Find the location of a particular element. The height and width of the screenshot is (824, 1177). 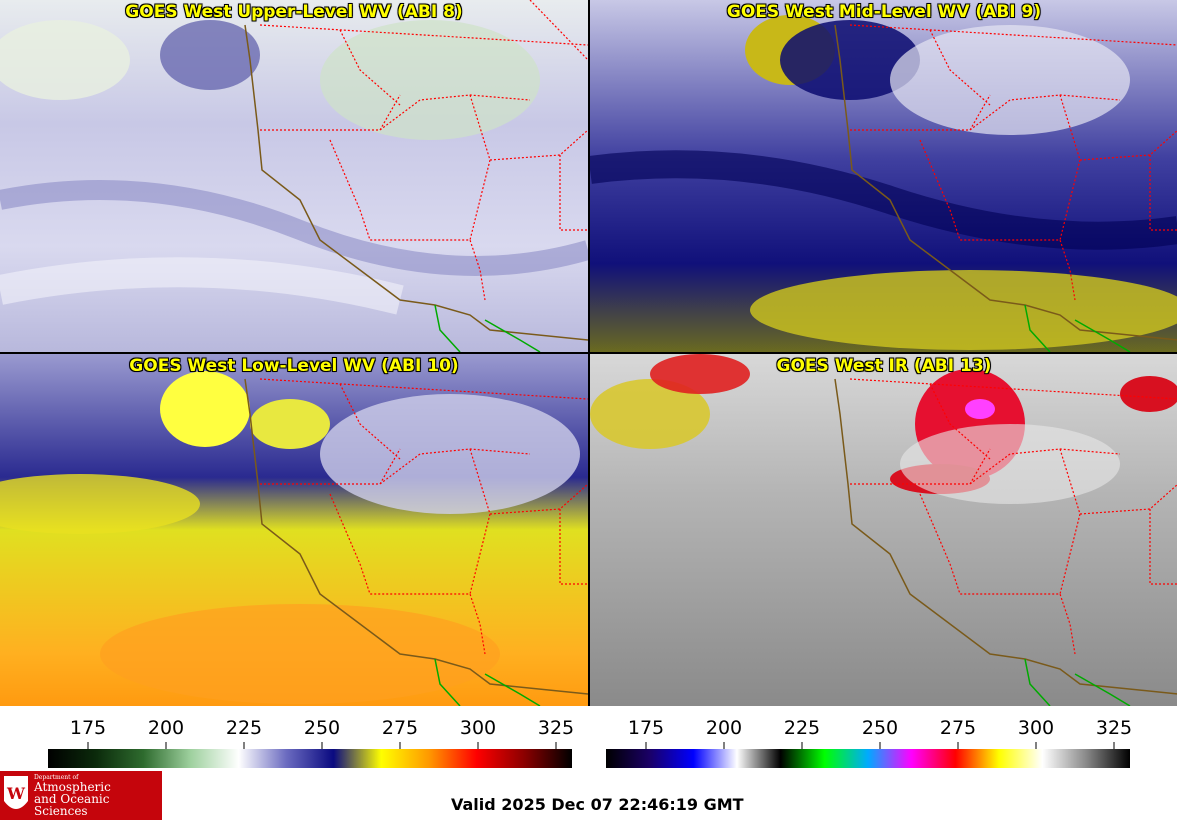

wv-color-scale: 175 200 225 250 275 300 325 is located at coordinates (320, 738).